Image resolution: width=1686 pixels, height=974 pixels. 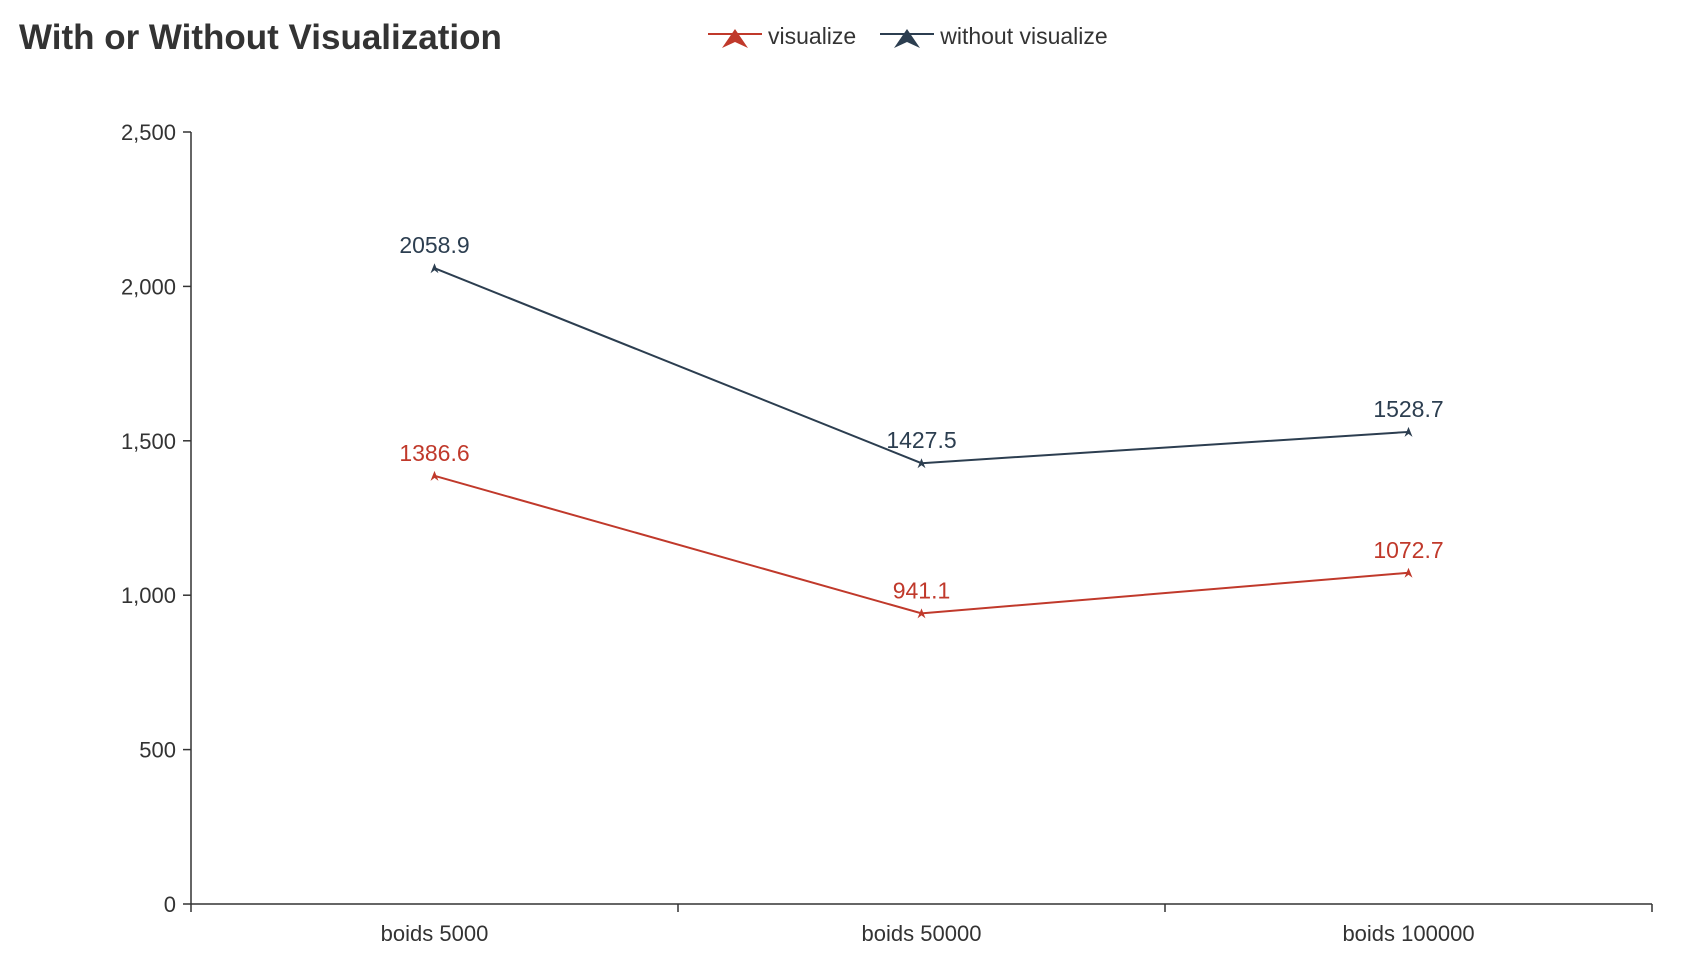 I want to click on legend-label: without visualize, so click(x=1024, y=35).